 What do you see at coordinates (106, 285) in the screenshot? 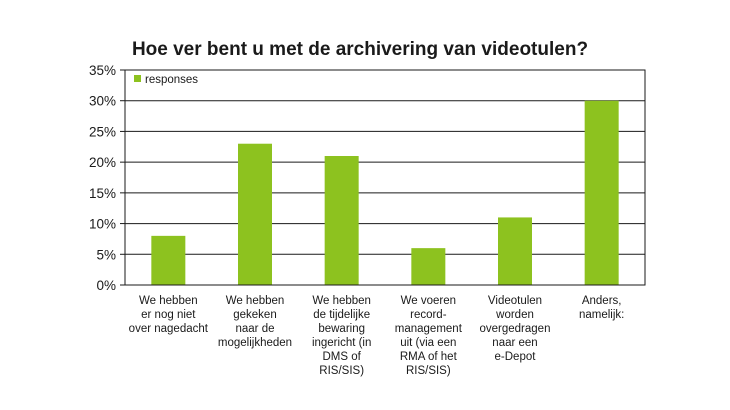
I see `y-tick-label: 0%` at bounding box center [106, 285].